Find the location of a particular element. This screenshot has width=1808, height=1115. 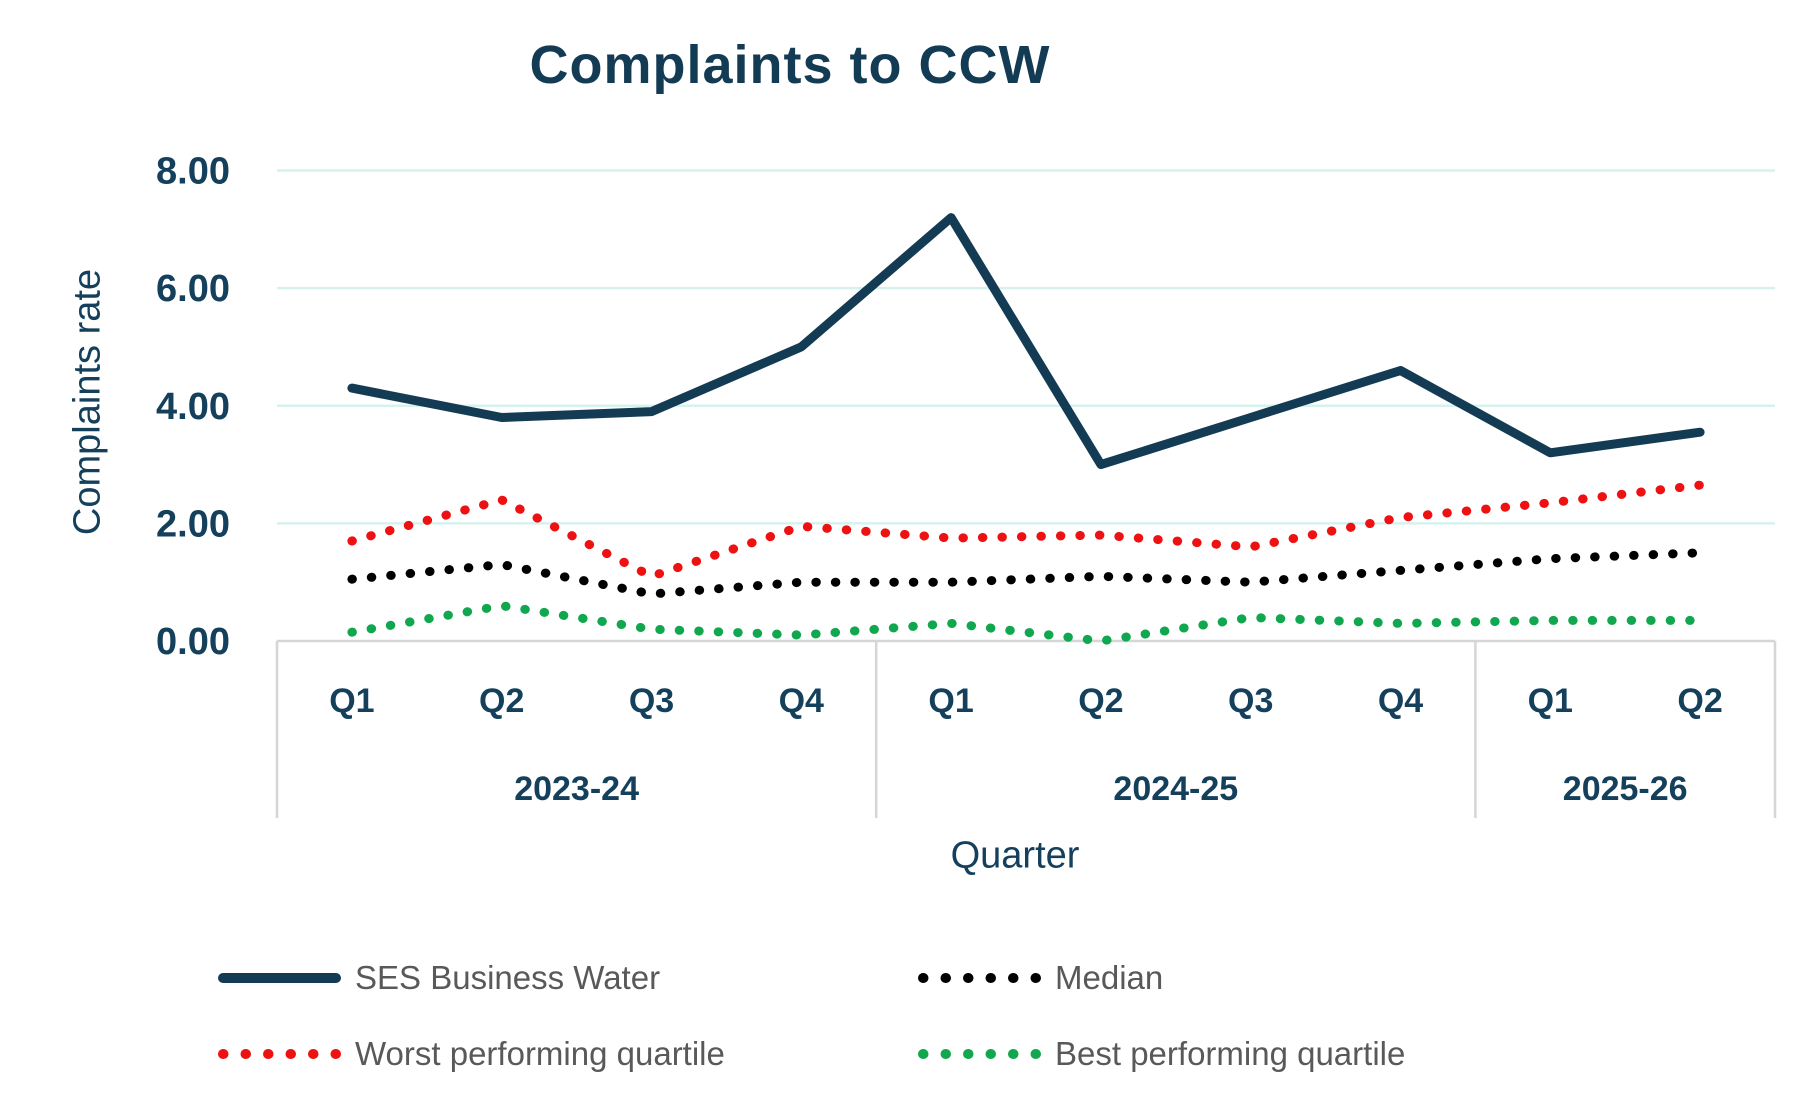

y-axis-title: Complaints rate is located at coordinates (87, 402).